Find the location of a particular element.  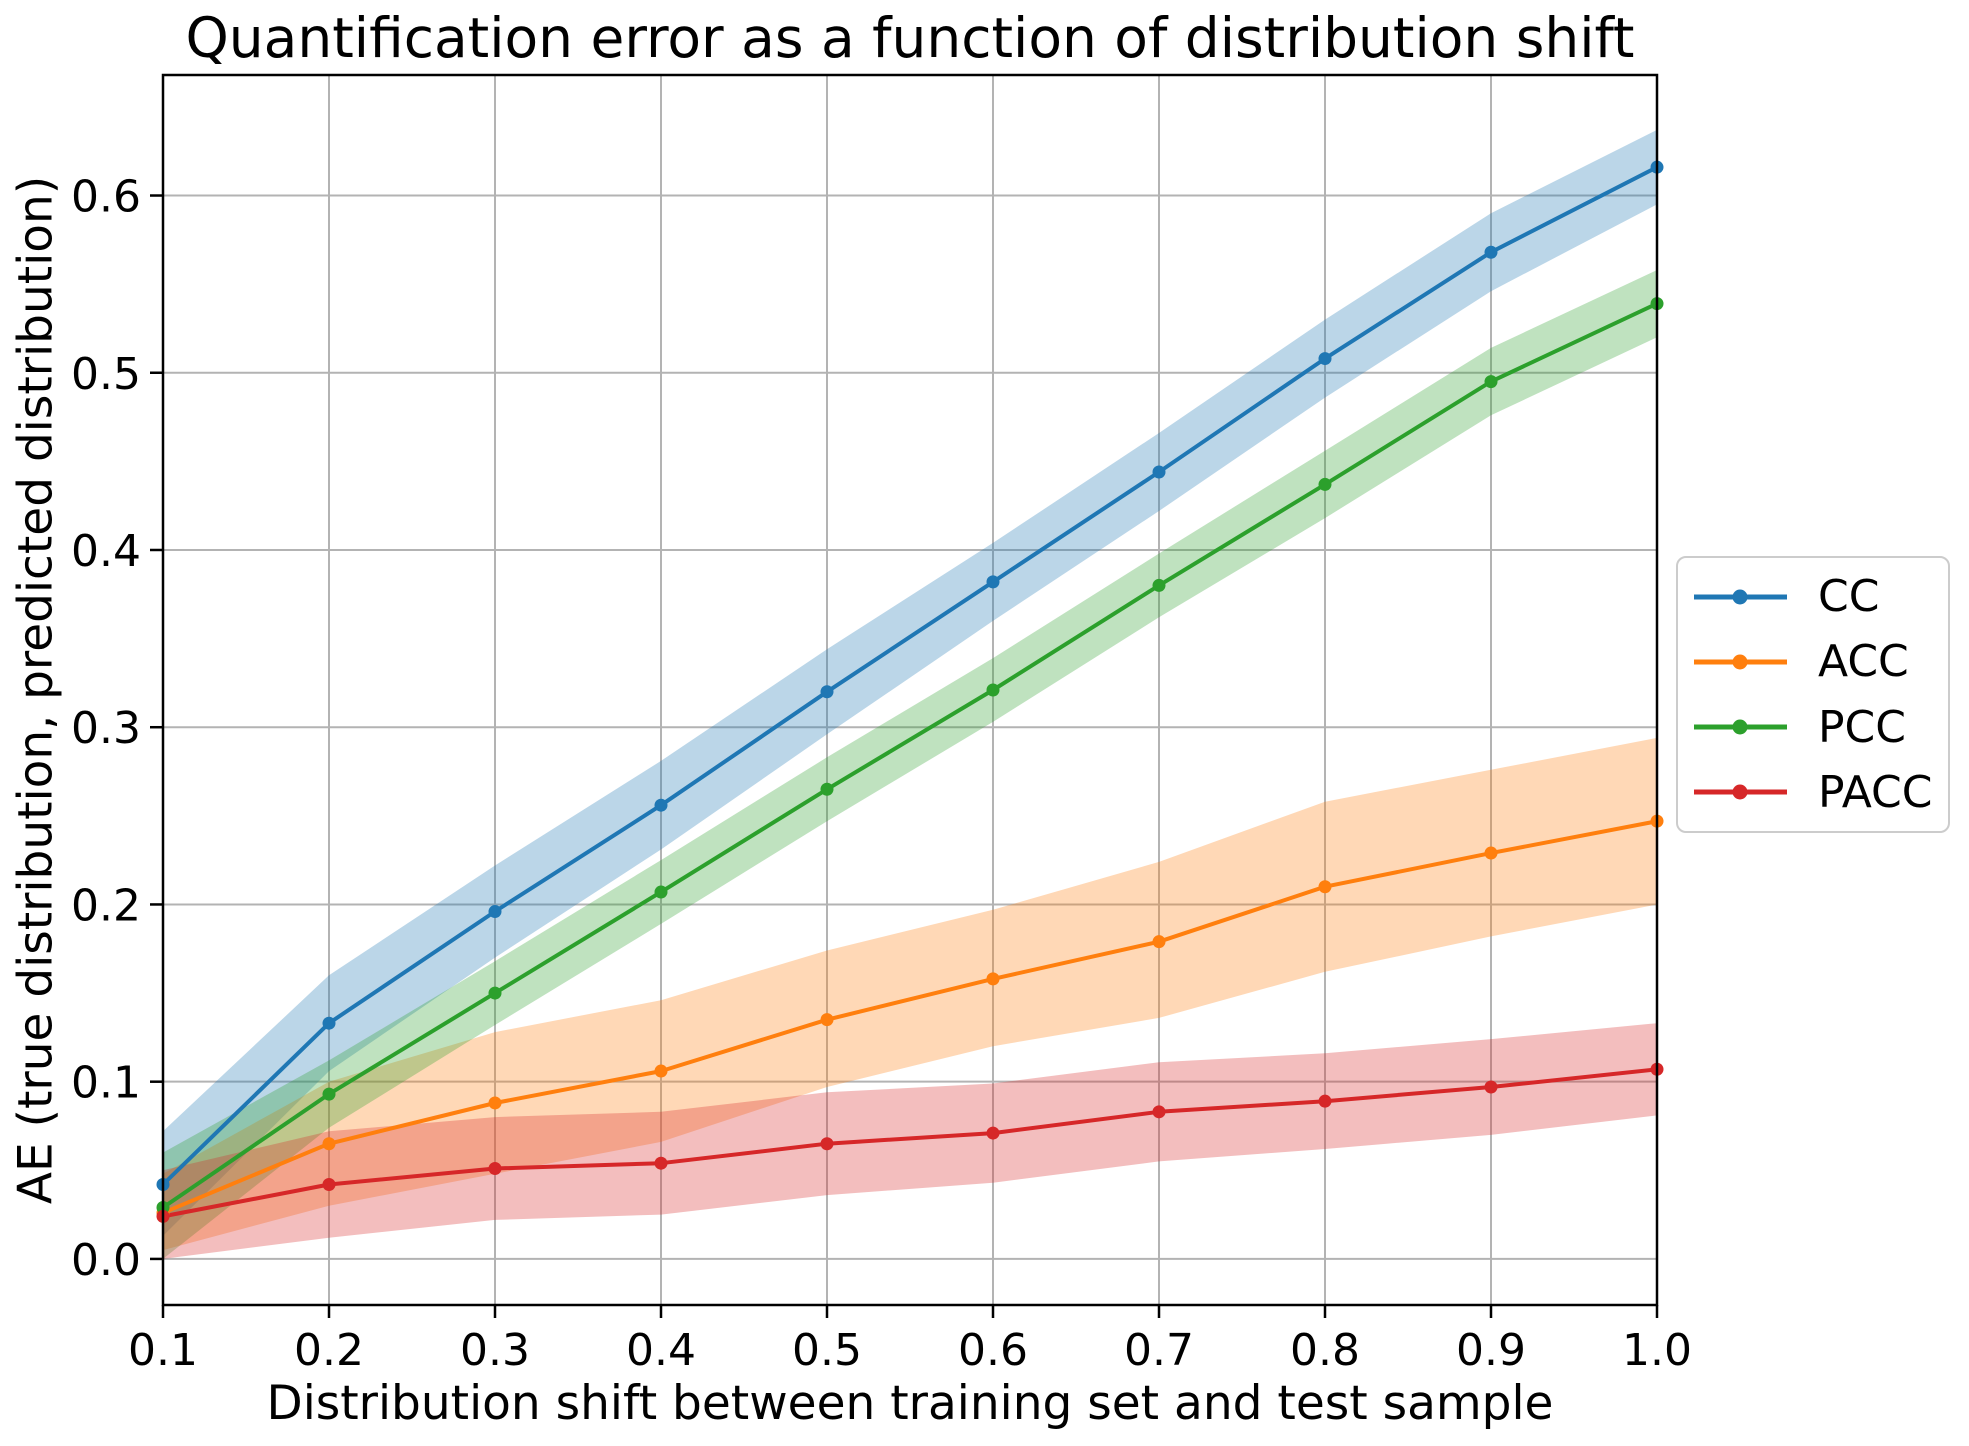

legend-item-CC: CC is located at coordinates (1820, 596).